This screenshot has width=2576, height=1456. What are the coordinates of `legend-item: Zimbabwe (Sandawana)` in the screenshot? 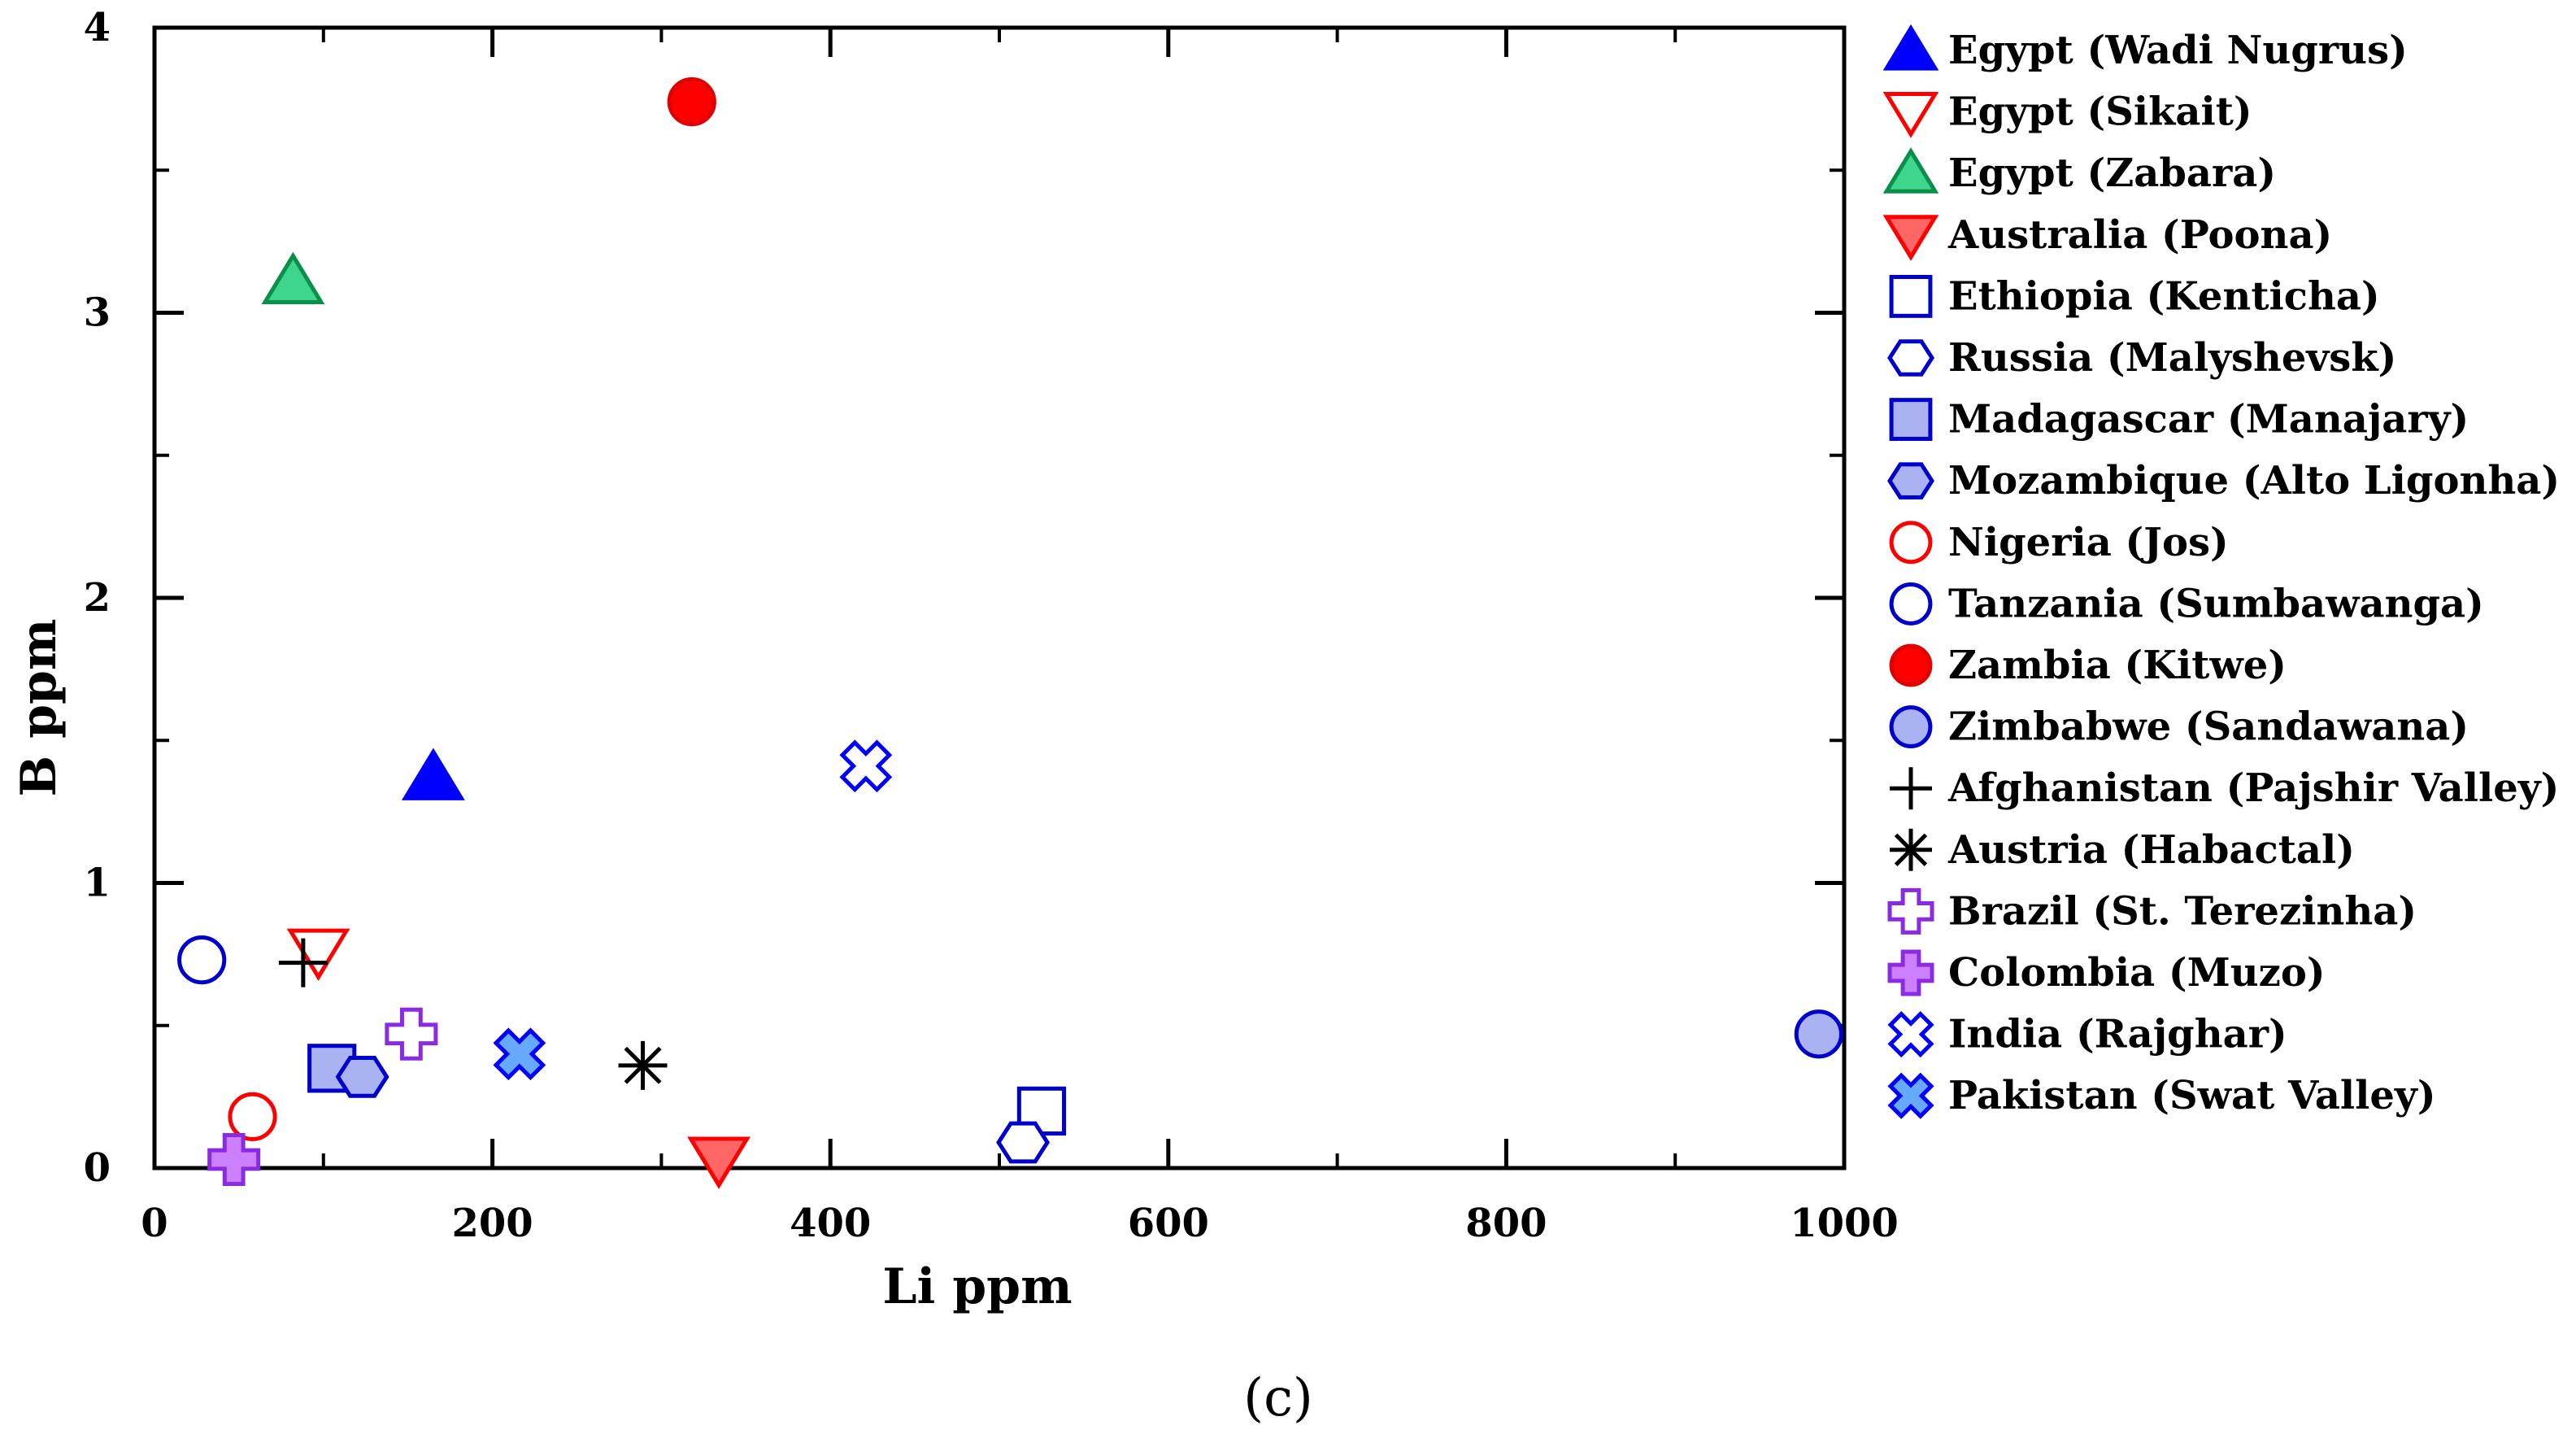 It's located at (2179, 727).